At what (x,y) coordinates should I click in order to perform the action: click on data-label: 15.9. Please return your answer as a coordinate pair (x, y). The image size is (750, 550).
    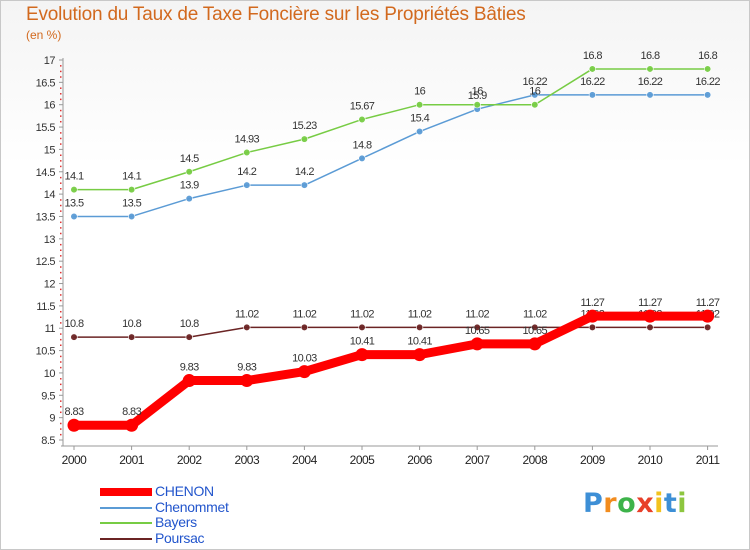
    Looking at the image, I should click on (477, 96).